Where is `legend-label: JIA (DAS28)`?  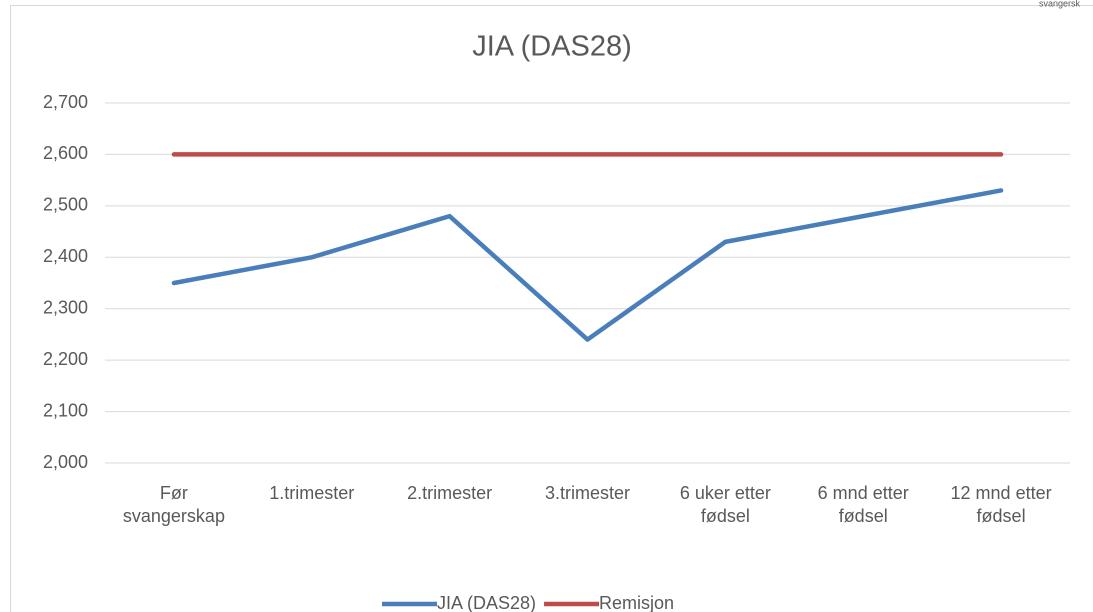 legend-label: JIA (DAS28) is located at coordinates (486, 602).